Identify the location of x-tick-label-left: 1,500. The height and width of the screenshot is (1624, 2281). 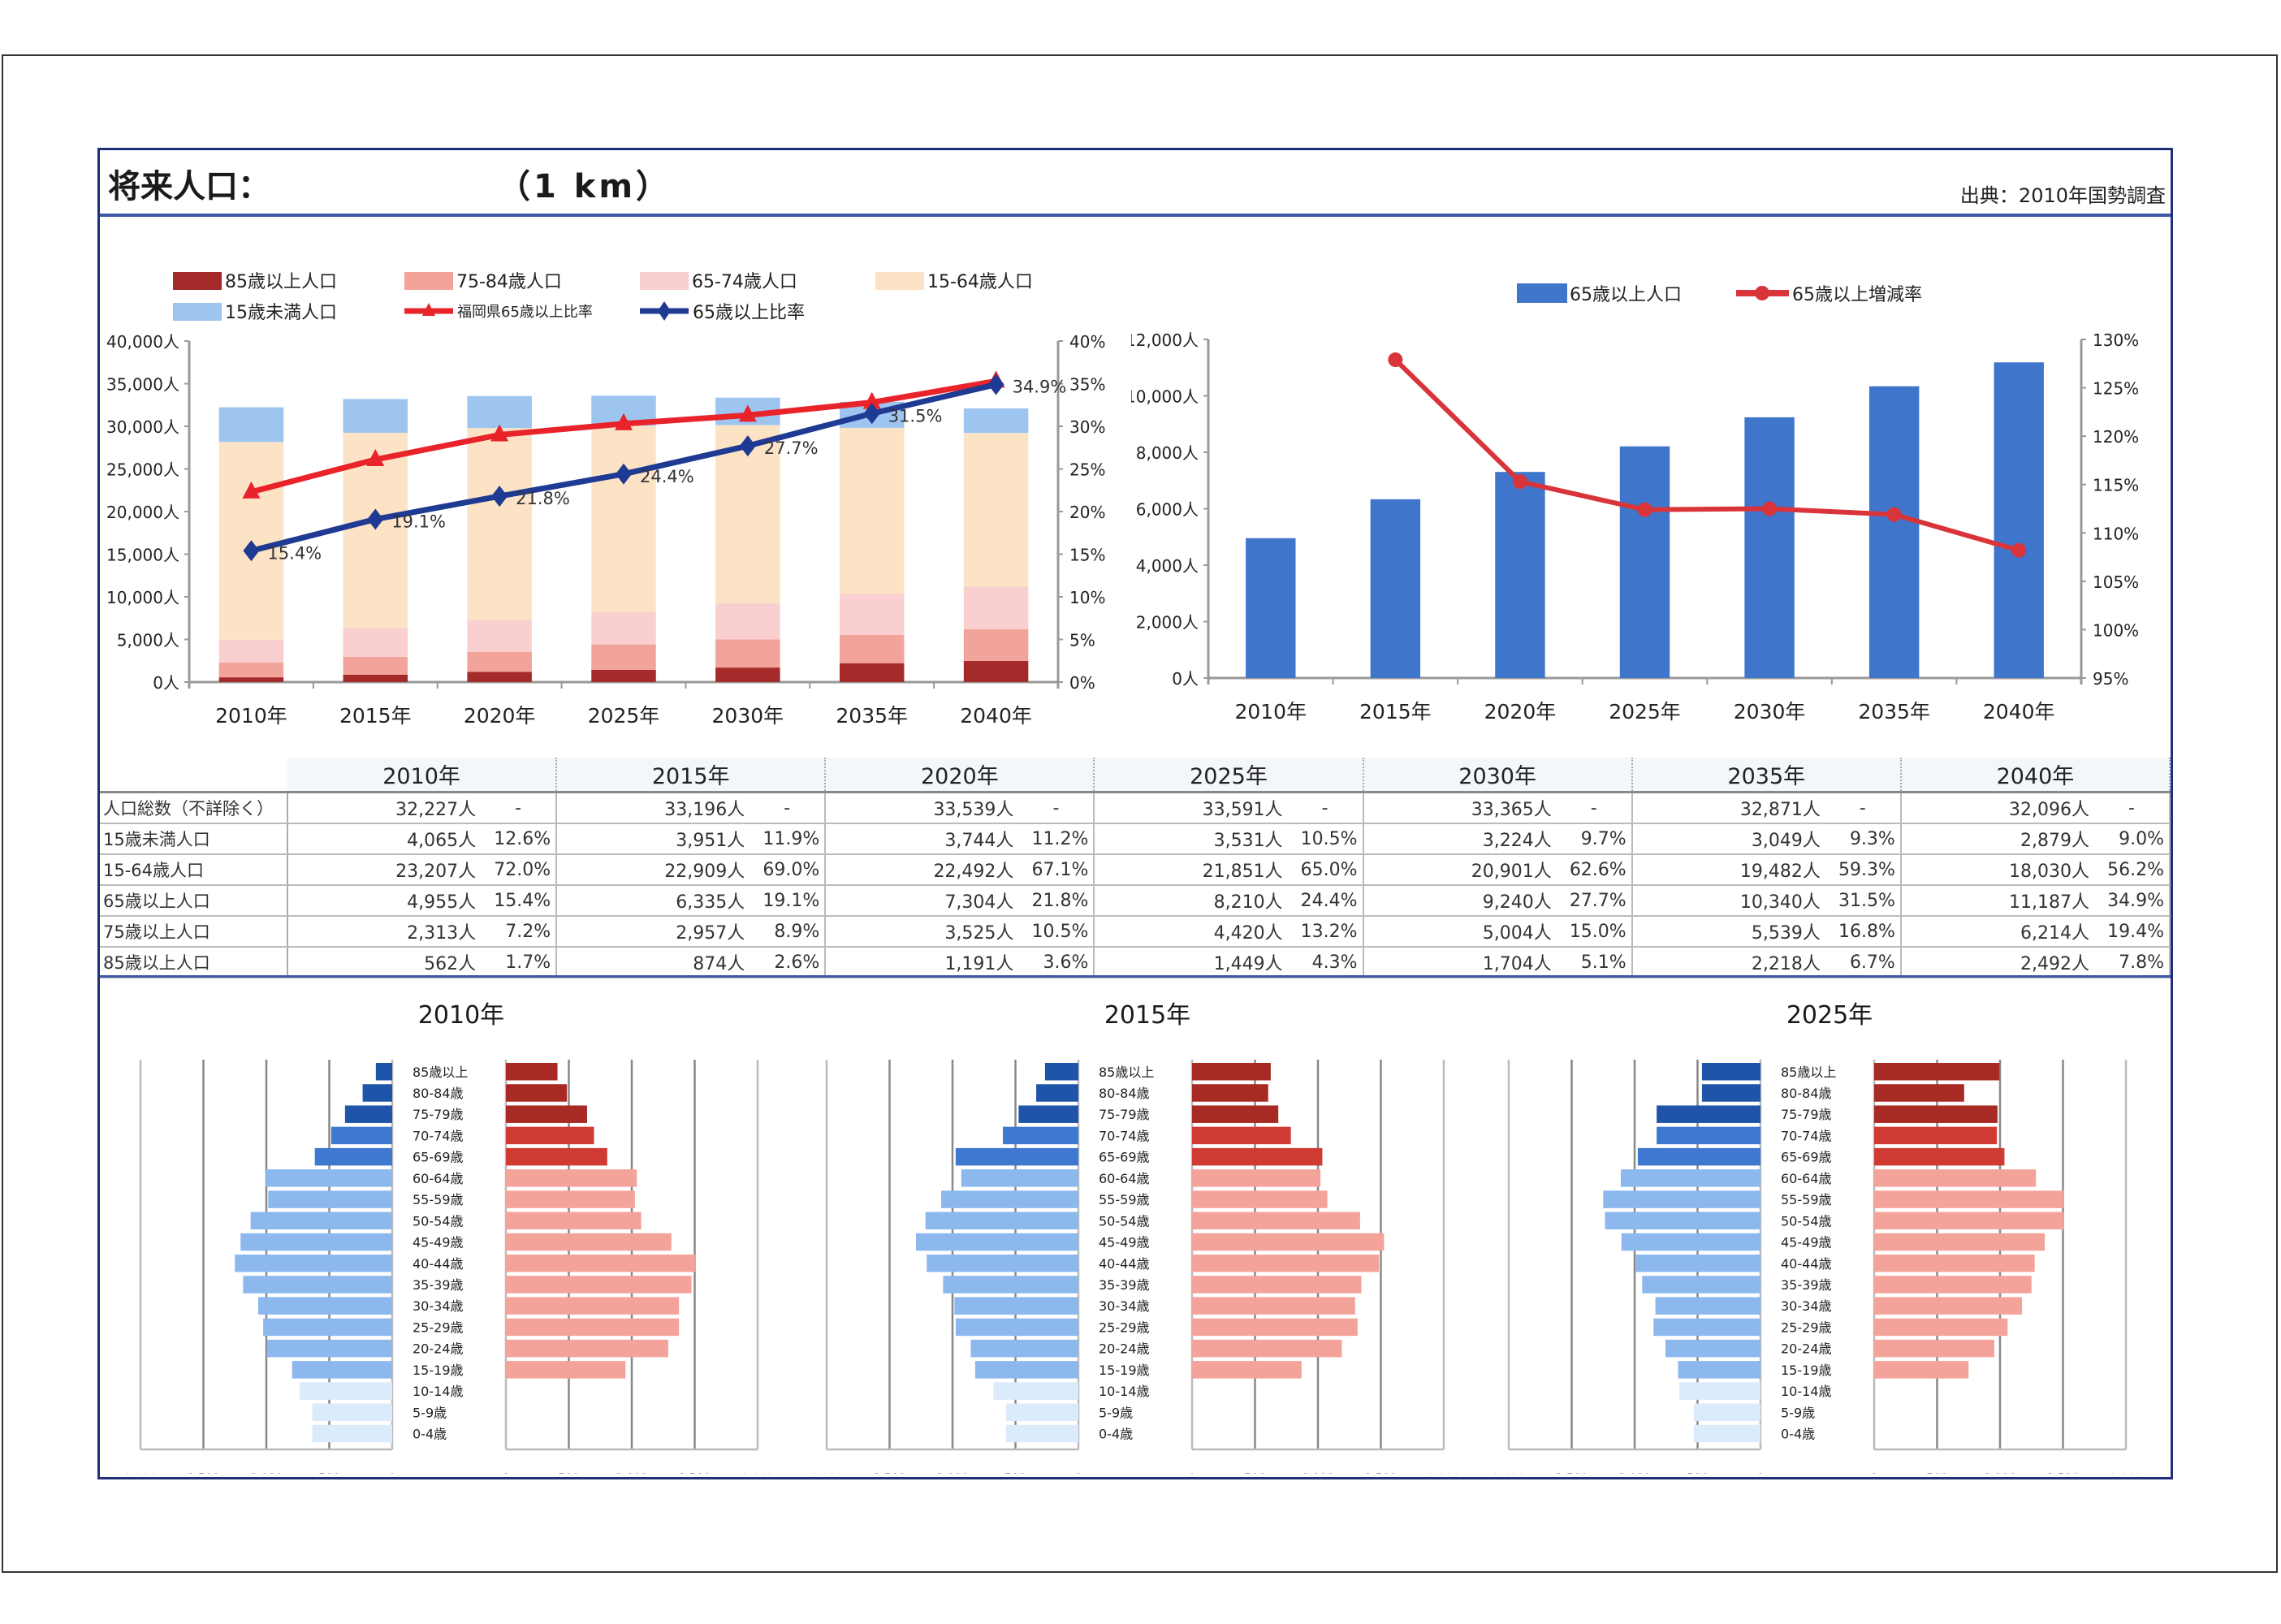
(1571, 1473).